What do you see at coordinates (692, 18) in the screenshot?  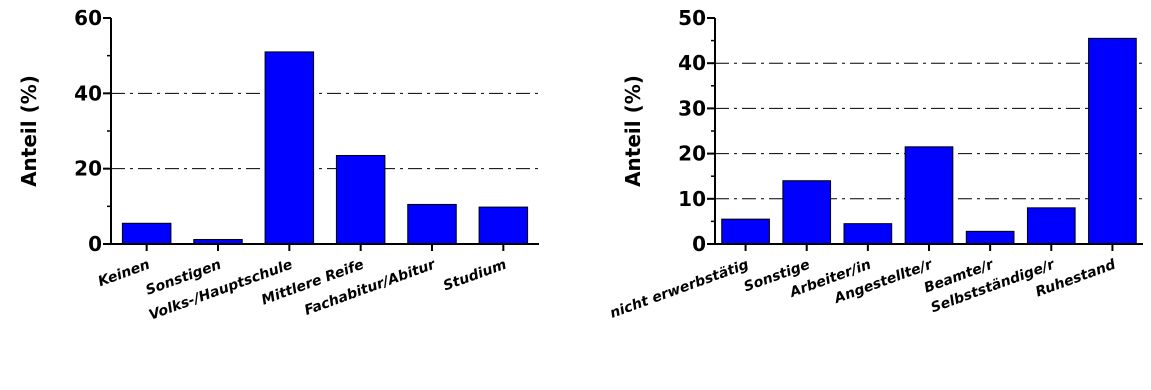 I see `y-tick-label: 50` at bounding box center [692, 18].